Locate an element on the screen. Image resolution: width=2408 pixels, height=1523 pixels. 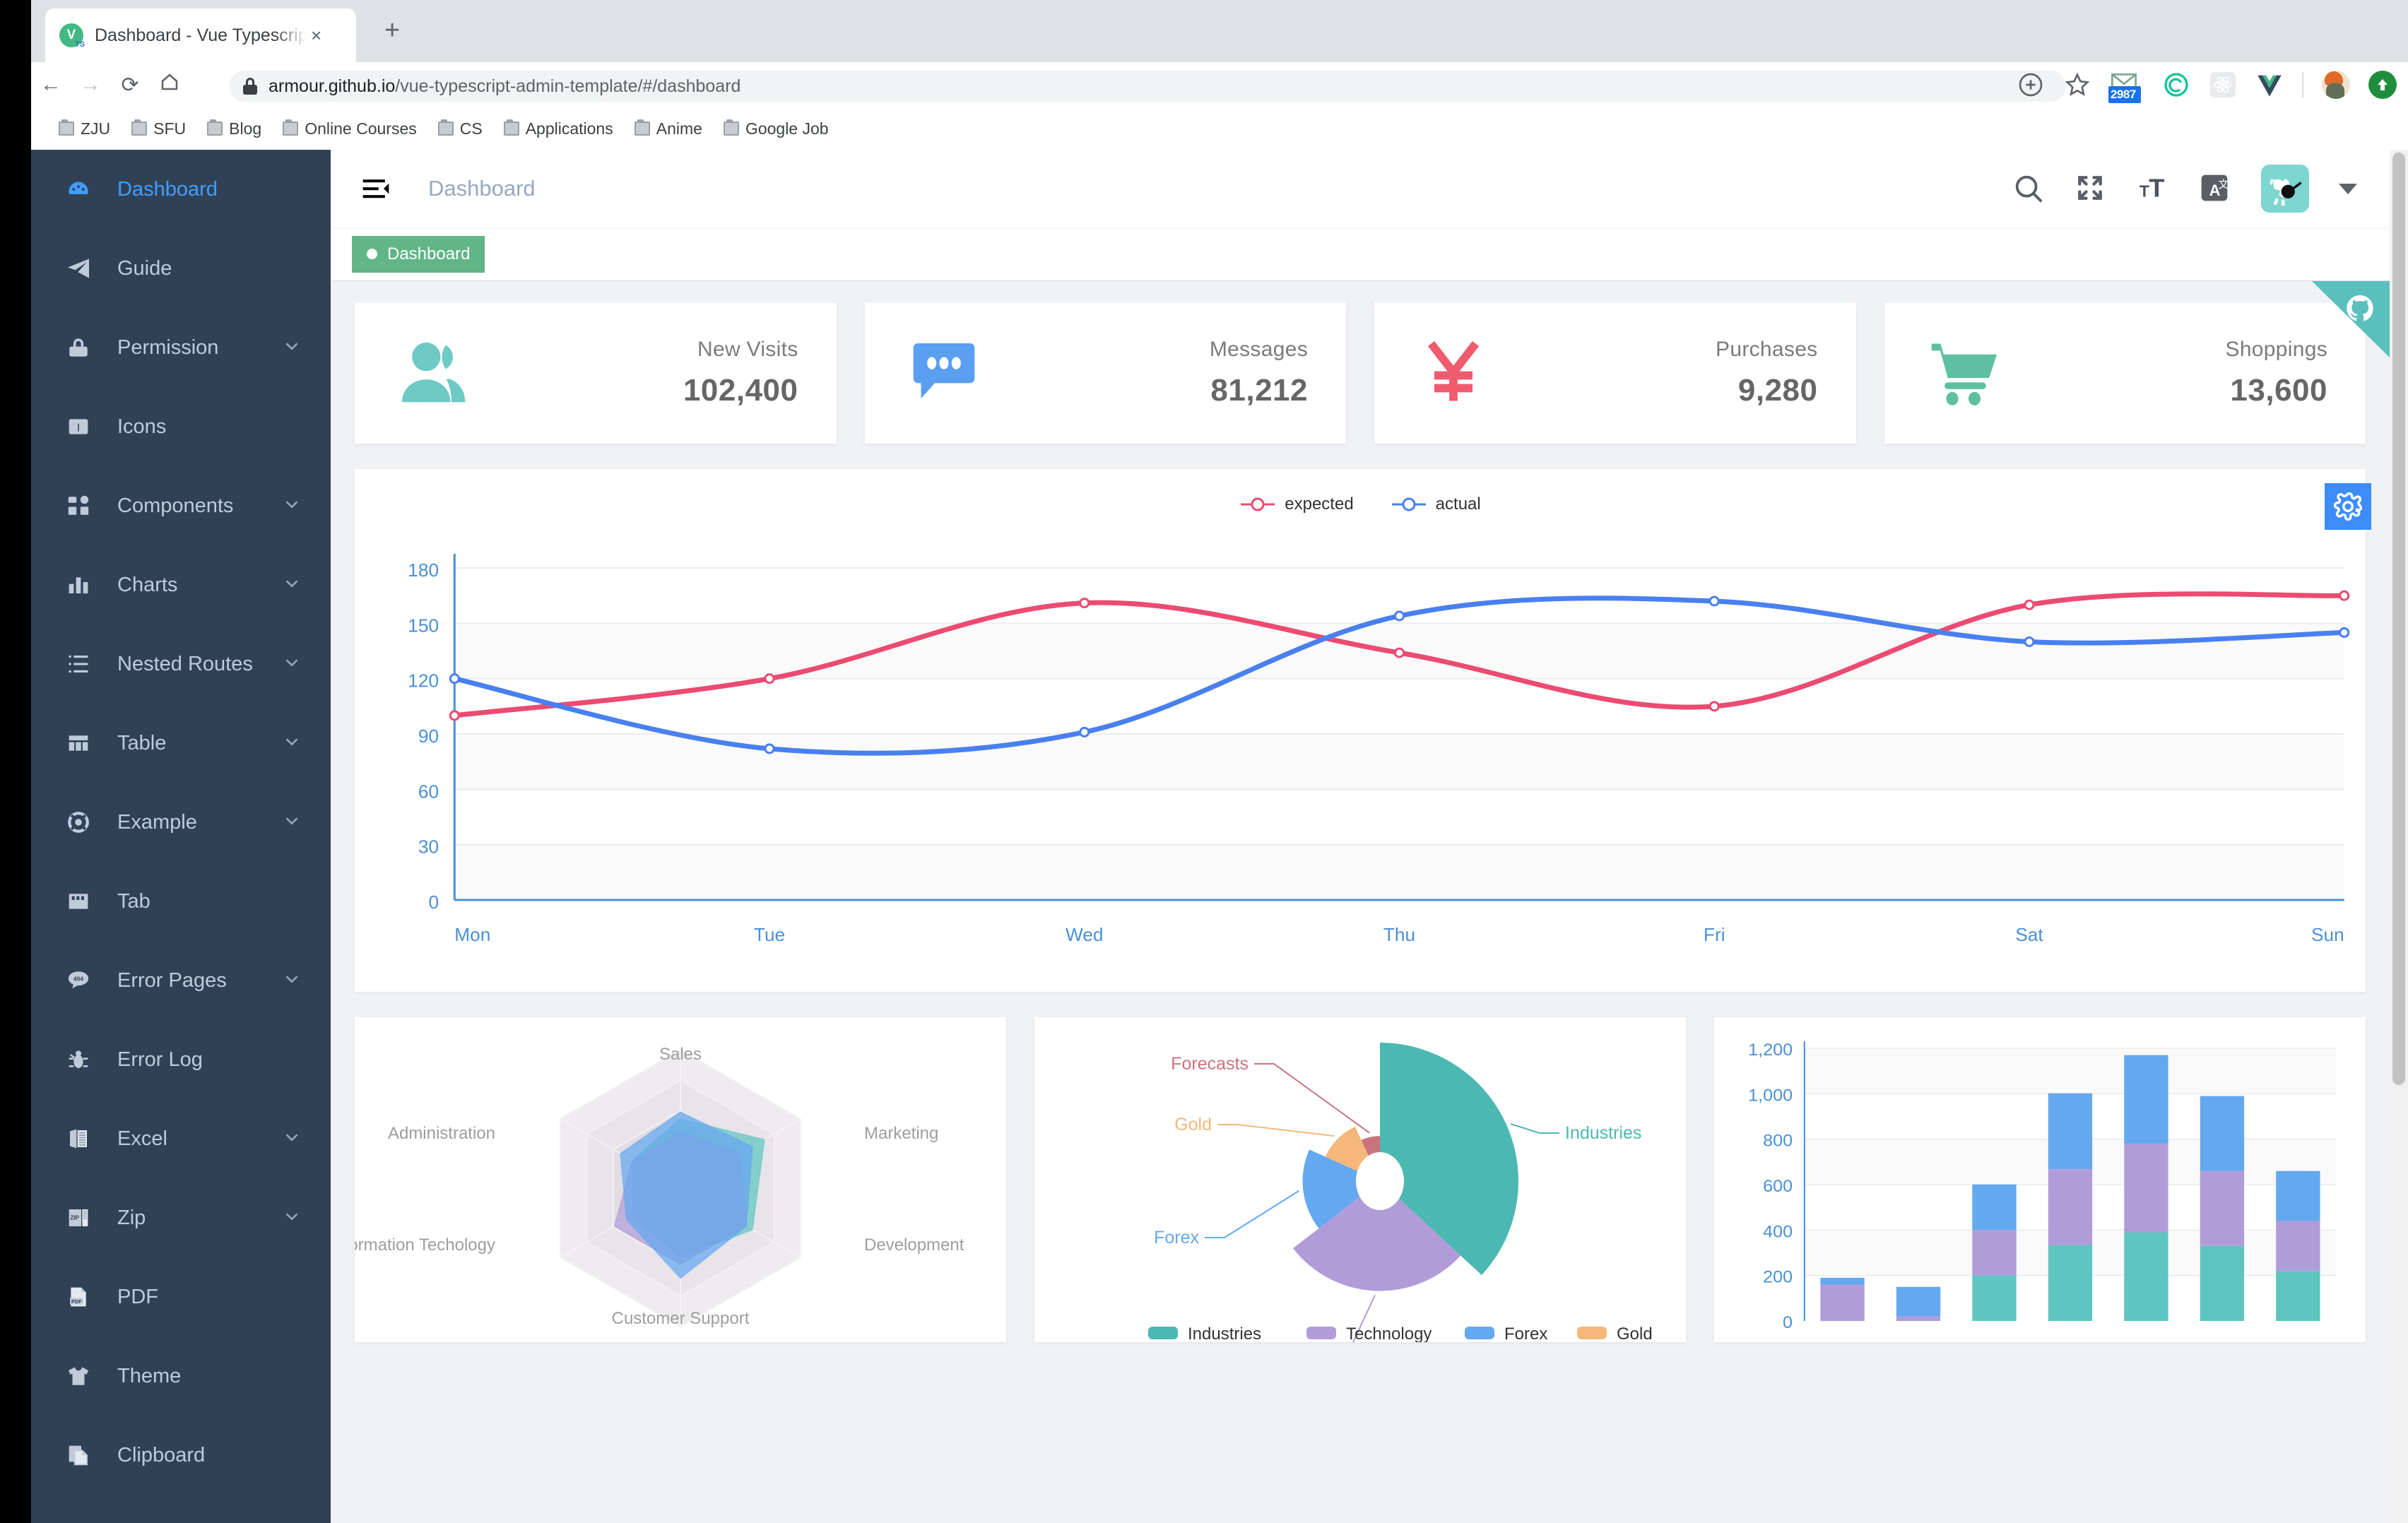
browser-tab: VTS Dashboard - Vue Typescript Ad × is located at coordinates (200, 35).